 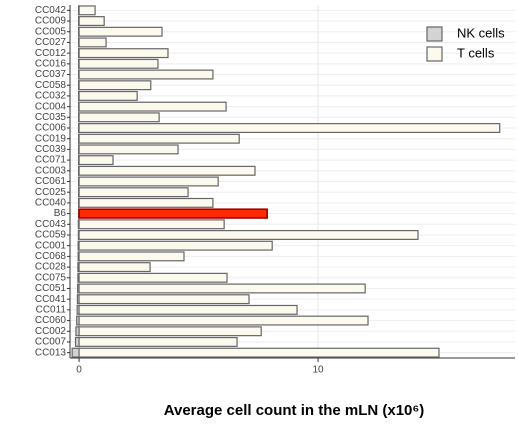 What do you see at coordinates (51, 170) in the screenshot?
I see `y-tick-label: CC003` at bounding box center [51, 170].